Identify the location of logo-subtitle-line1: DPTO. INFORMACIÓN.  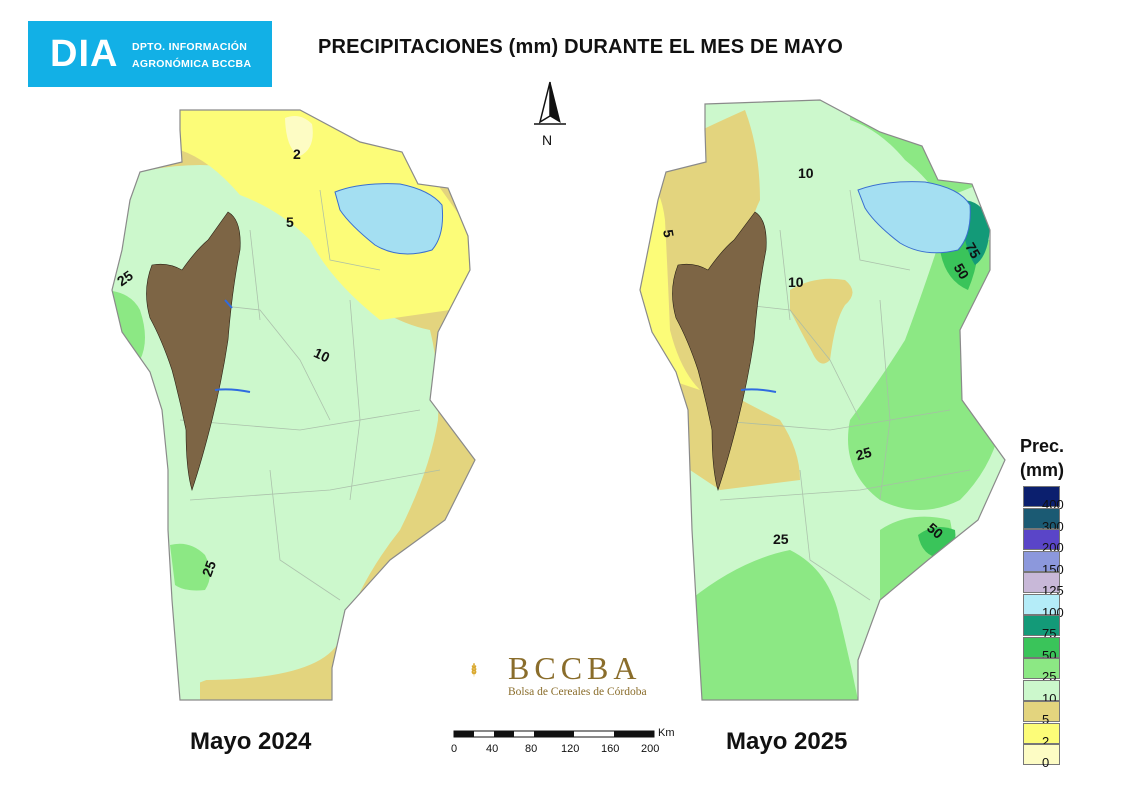
(190, 47).